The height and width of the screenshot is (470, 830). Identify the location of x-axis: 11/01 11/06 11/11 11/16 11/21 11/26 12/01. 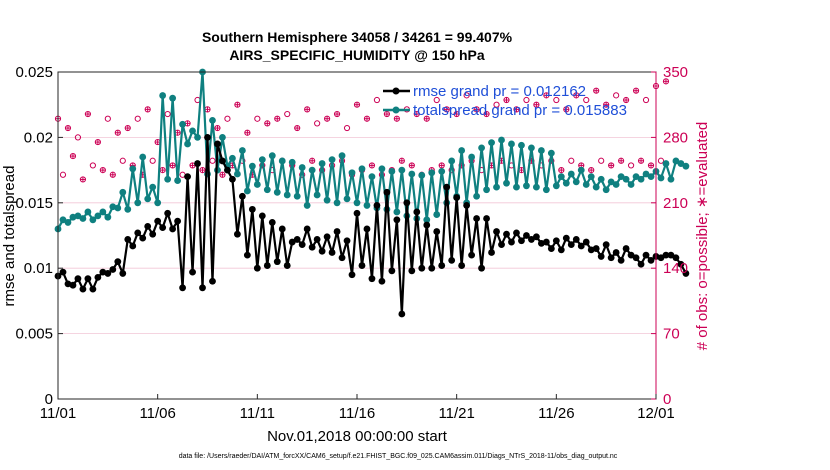
(357, 408).